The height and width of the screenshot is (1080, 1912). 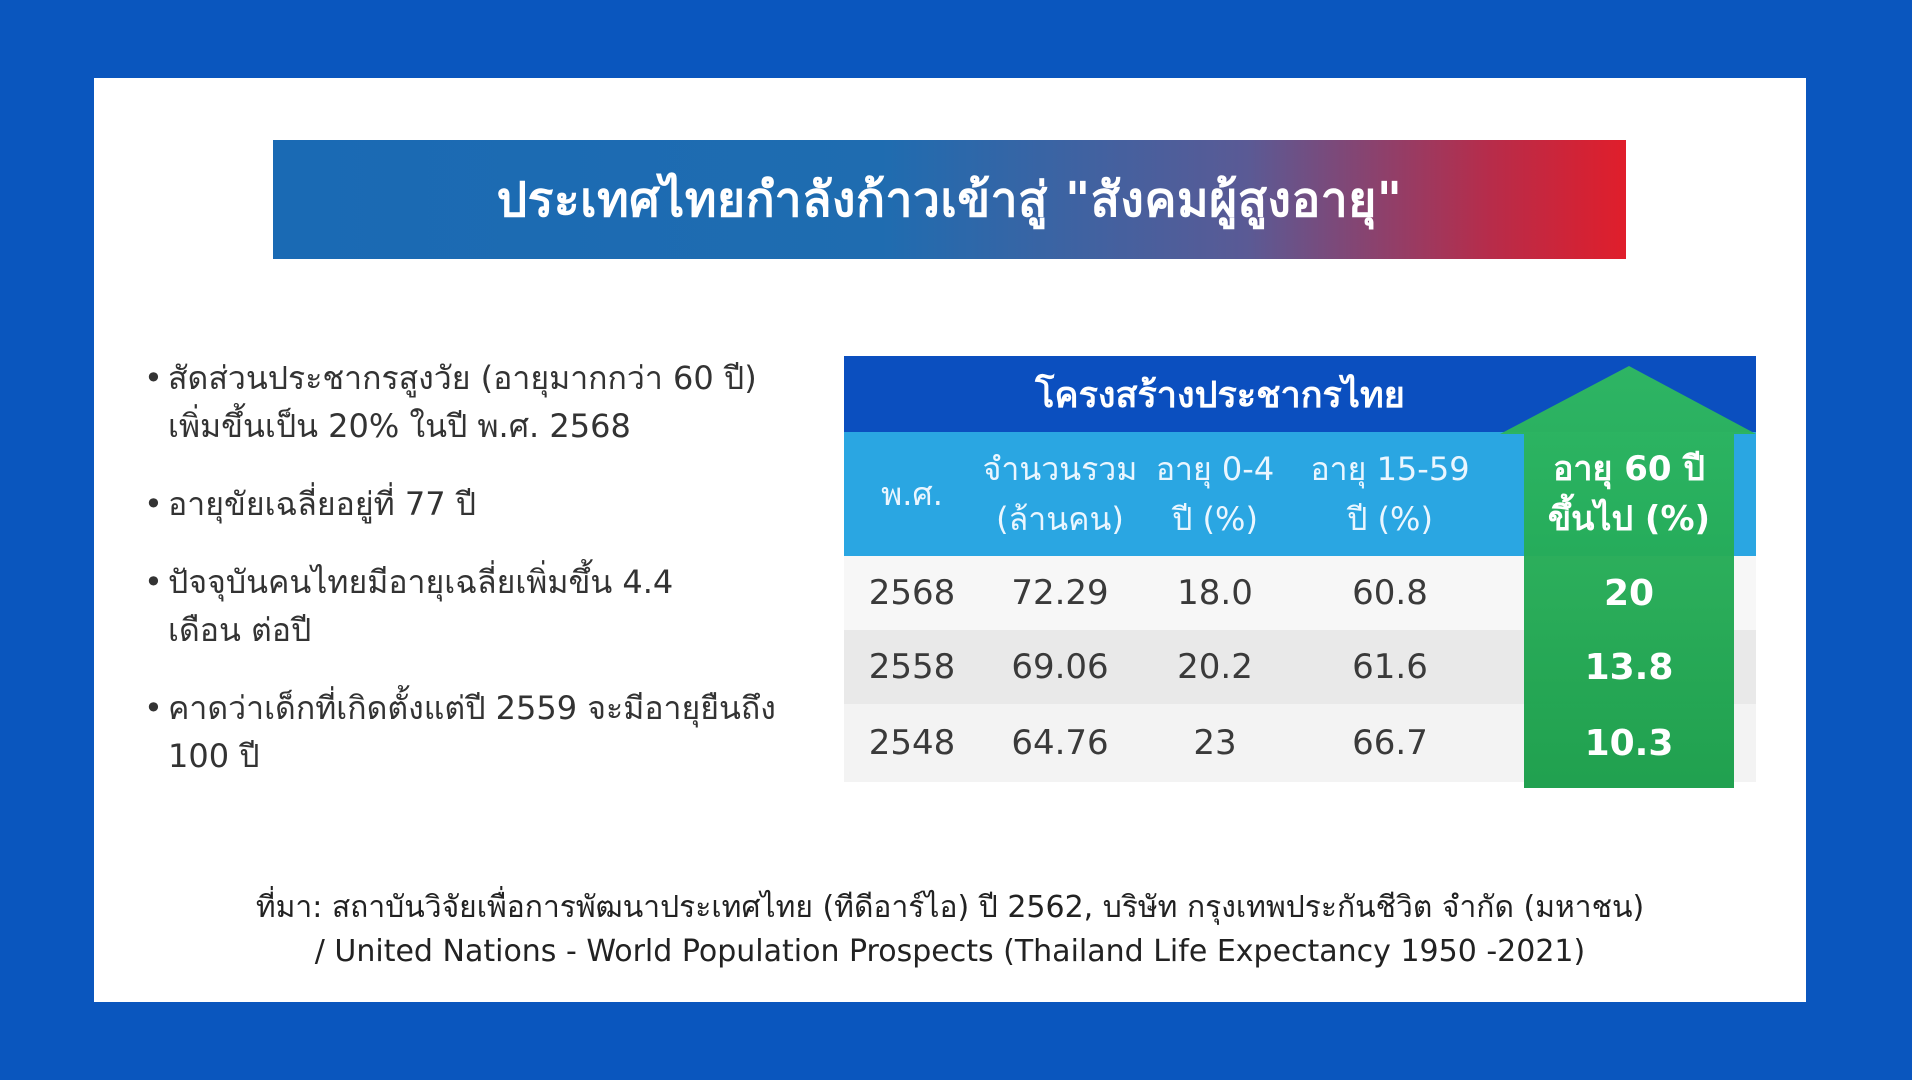 I want to click on column-header-year: พ.ศ., so click(x=912, y=494).